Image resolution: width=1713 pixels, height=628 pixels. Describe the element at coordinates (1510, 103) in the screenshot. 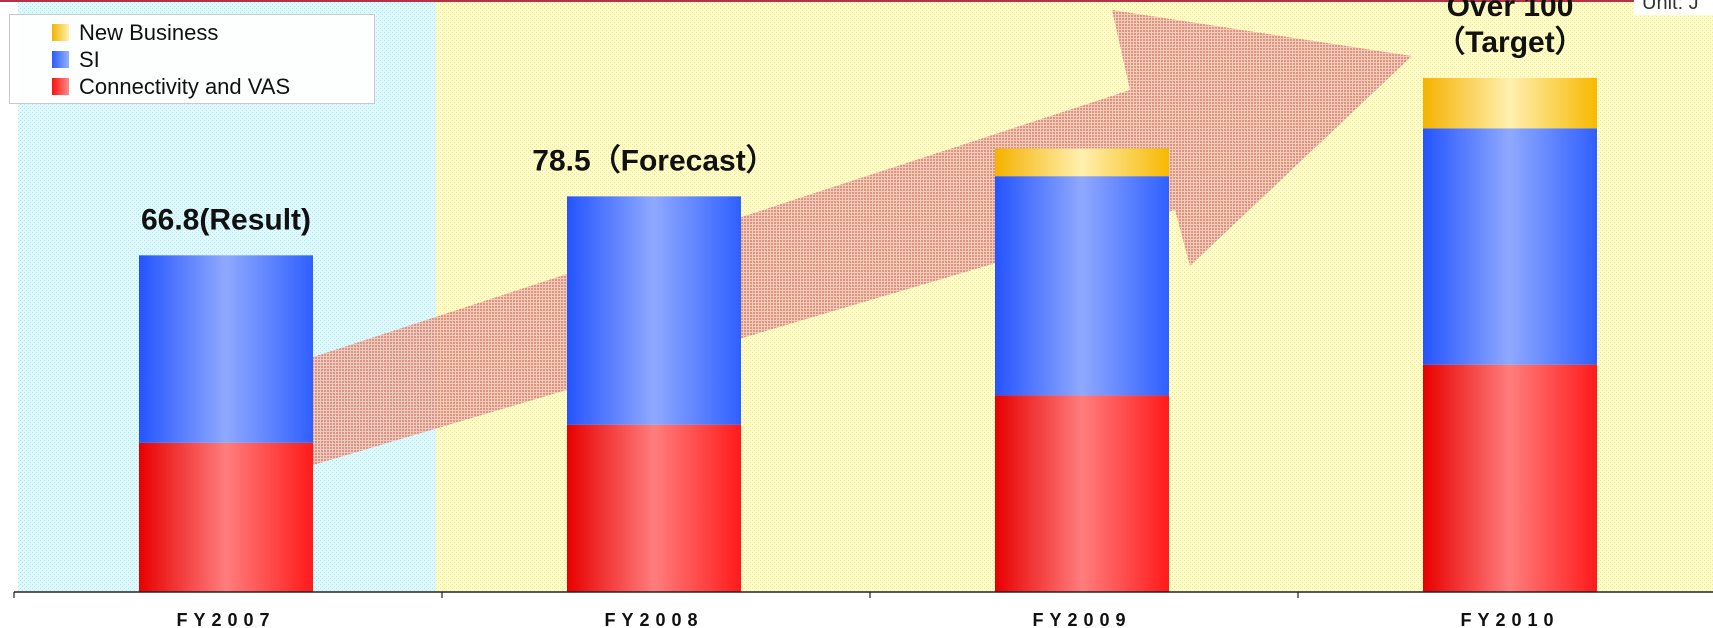

I see `bar-new-business-fy2010` at that location.